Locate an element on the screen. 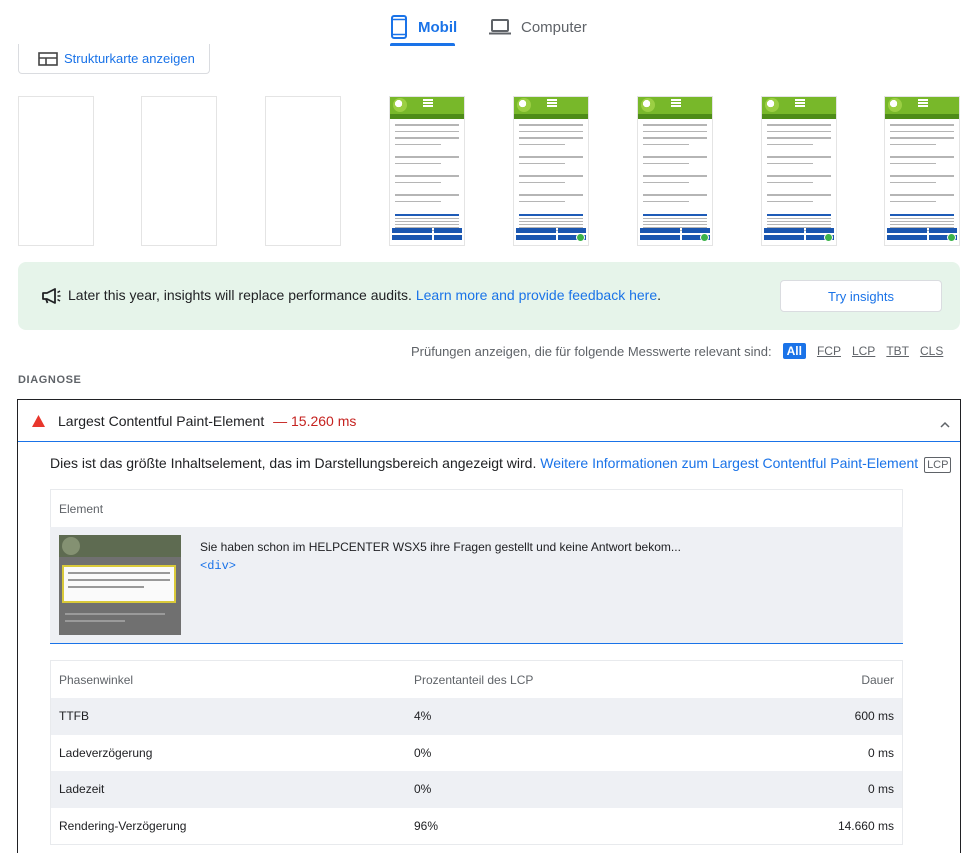  tab-mobile: Mobil is located at coordinates (423, 27).